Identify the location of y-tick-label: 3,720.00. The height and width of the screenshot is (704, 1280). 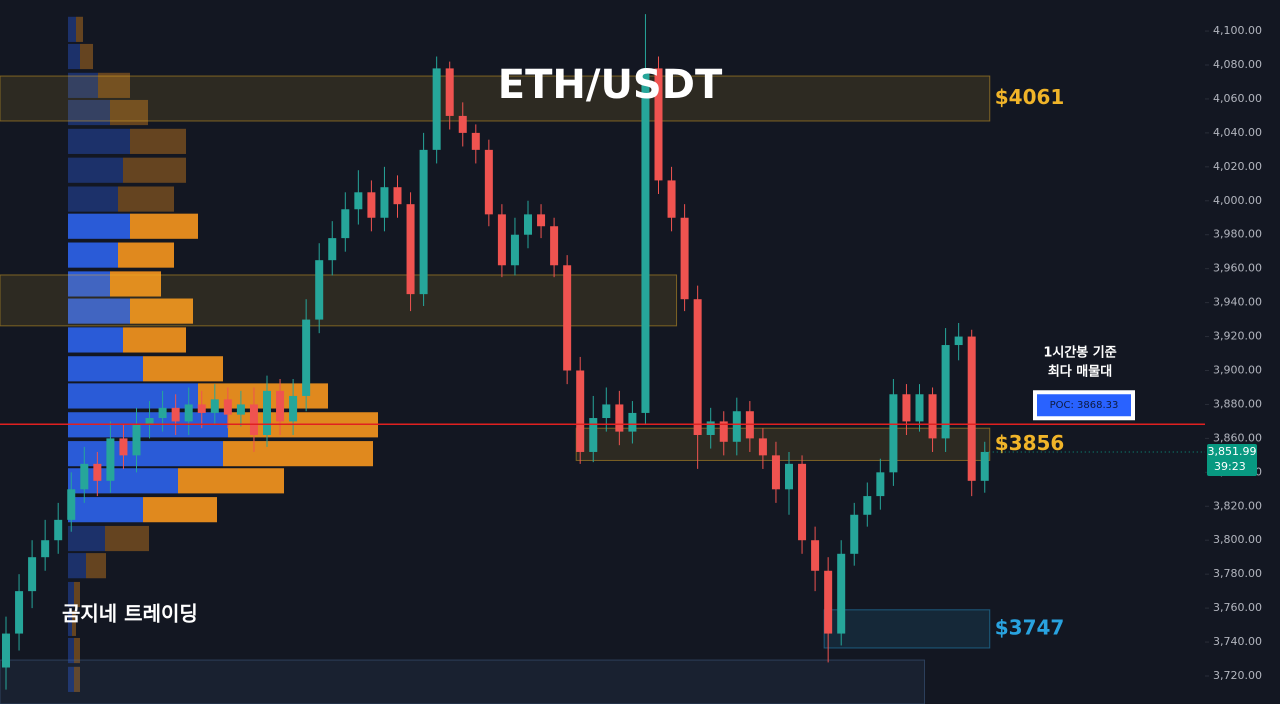
(1237, 675).